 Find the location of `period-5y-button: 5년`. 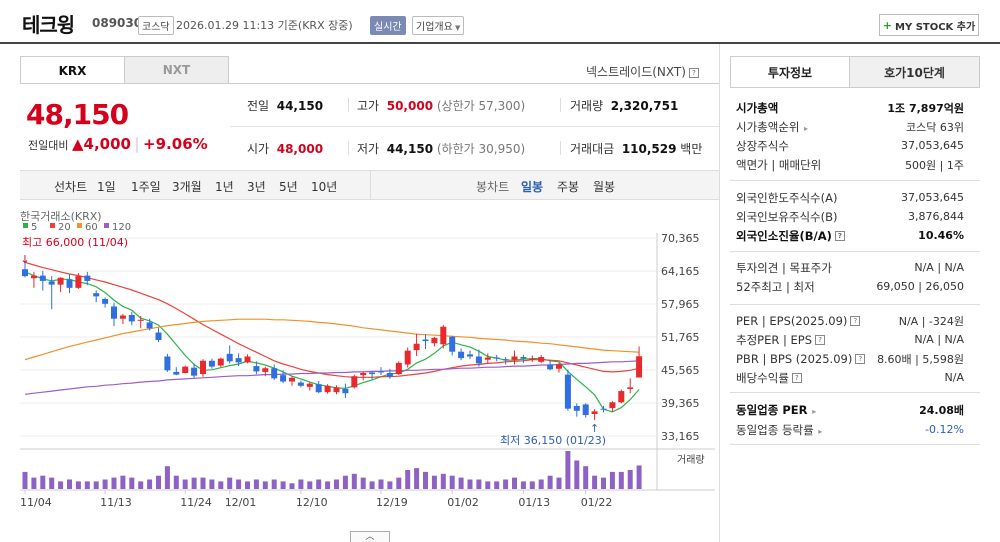

period-5y-button: 5년 is located at coordinates (288, 187).